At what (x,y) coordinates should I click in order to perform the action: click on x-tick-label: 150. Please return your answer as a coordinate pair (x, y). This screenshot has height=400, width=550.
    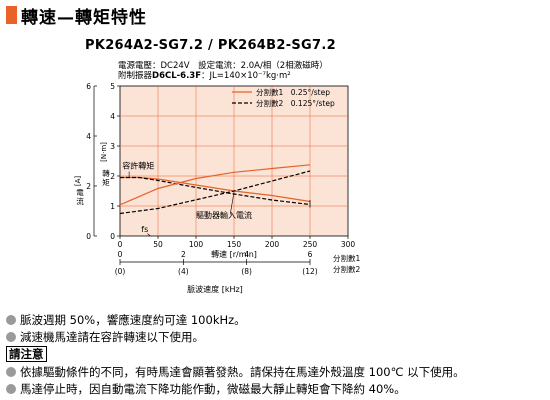
    Looking at the image, I should click on (234, 244).